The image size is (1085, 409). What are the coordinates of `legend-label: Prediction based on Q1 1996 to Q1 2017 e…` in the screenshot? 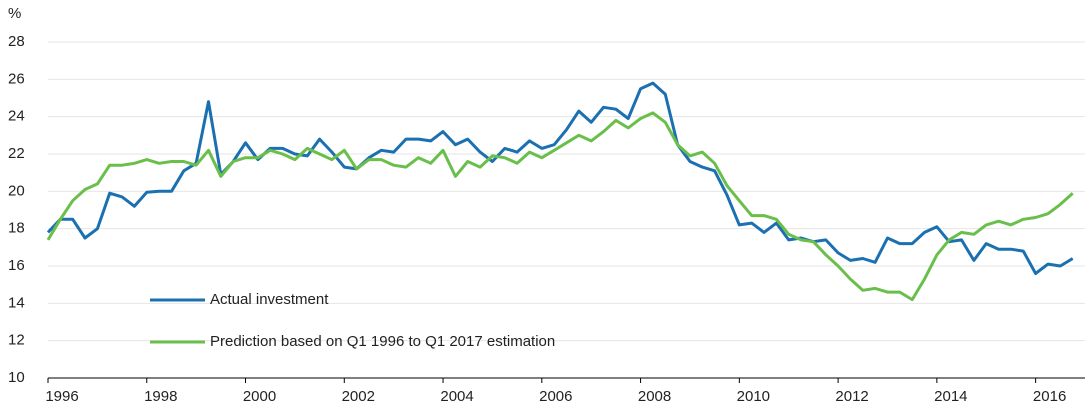 It's located at (382, 341).